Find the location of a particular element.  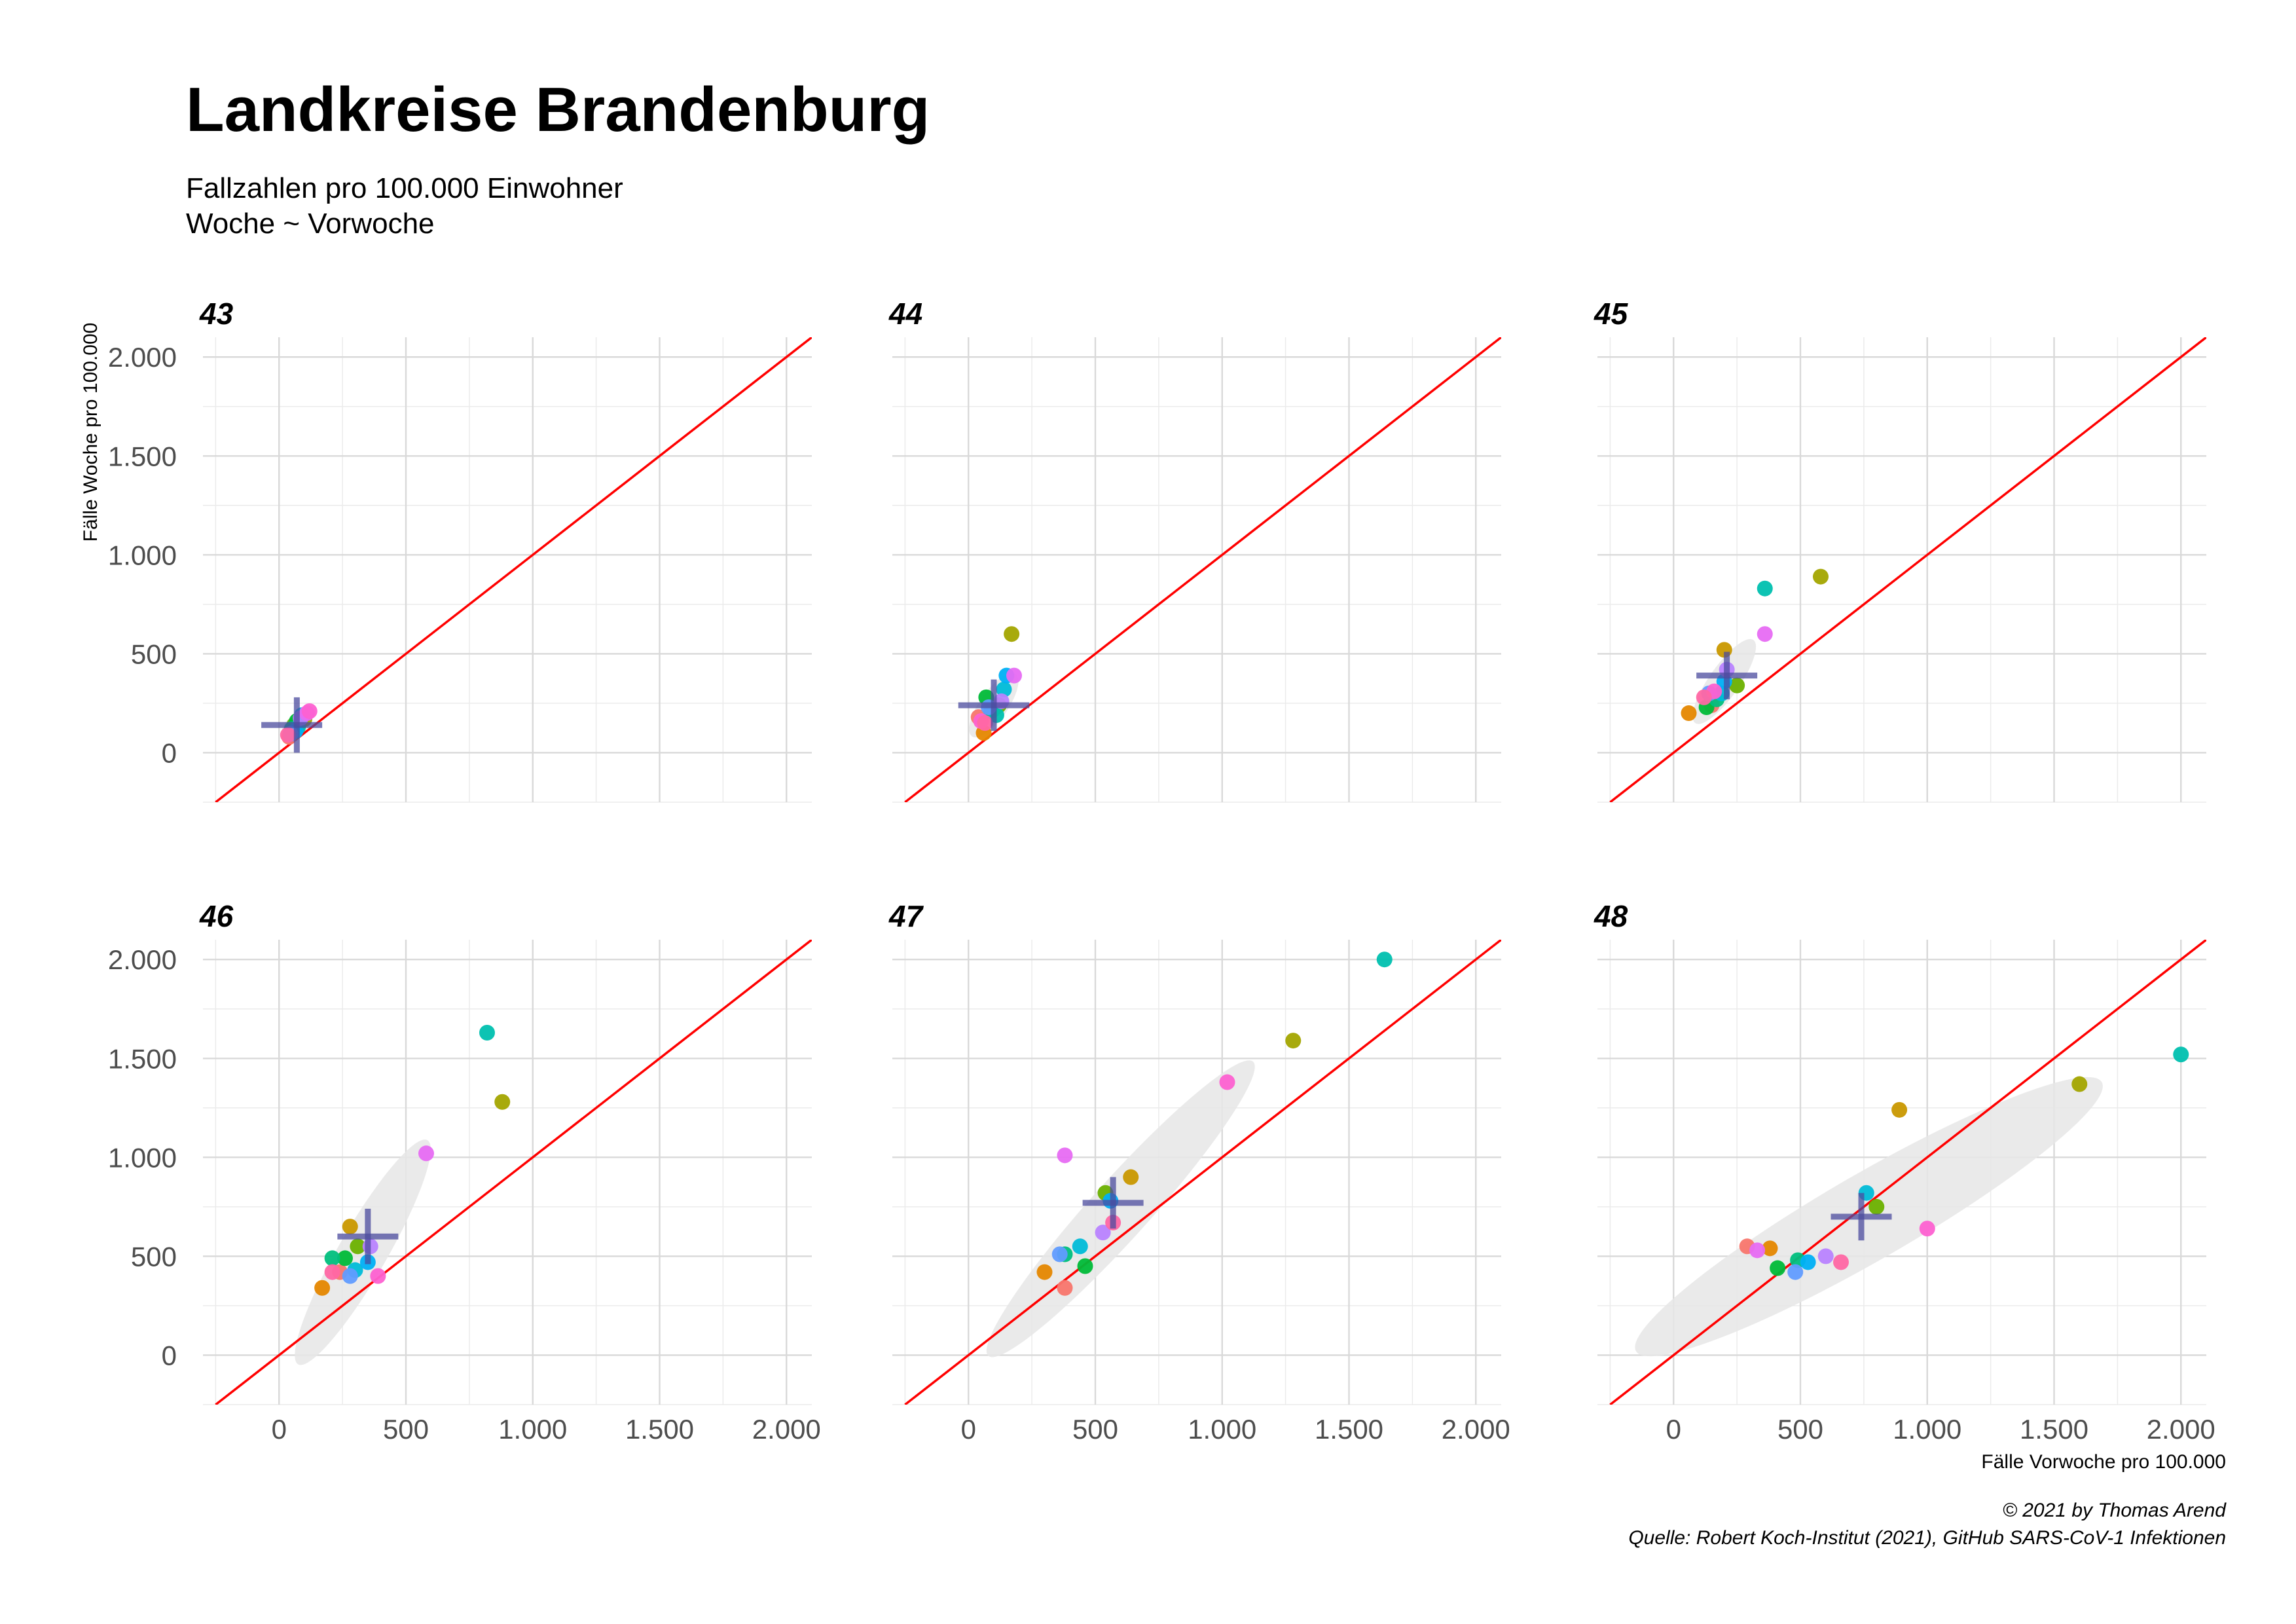

chart-subtitle-line2: Woche ~ Vorwoche is located at coordinates (310, 224).